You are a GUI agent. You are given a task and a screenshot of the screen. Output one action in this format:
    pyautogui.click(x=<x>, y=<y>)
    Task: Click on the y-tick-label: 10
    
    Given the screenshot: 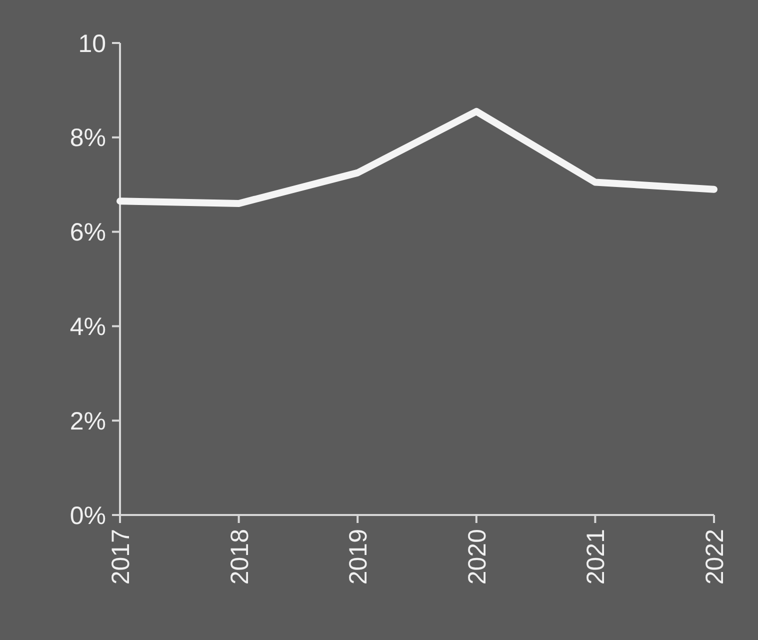 What is the action you would take?
    pyautogui.click(x=92, y=44)
    